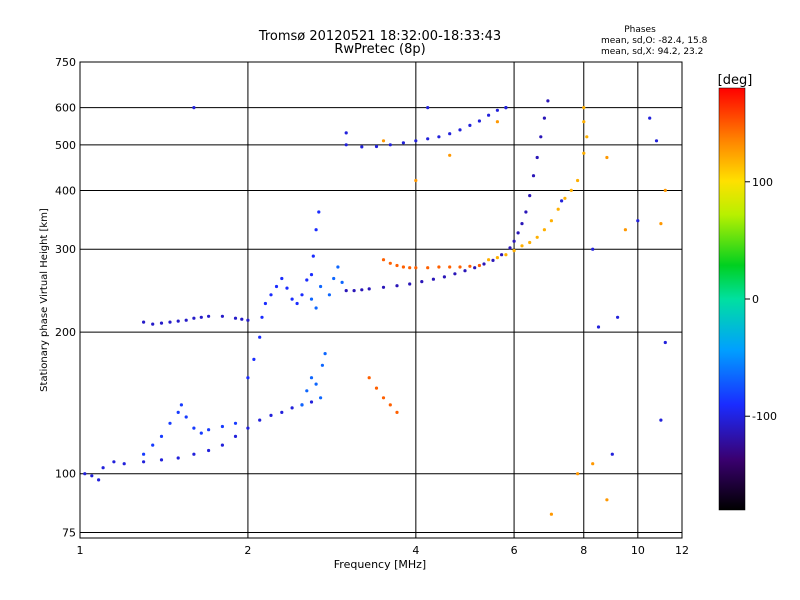 The height and width of the screenshot is (600, 800). Describe the element at coordinates (761, 299) in the screenshot. I see `colorbar-ticks: 100 0 -100` at that location.